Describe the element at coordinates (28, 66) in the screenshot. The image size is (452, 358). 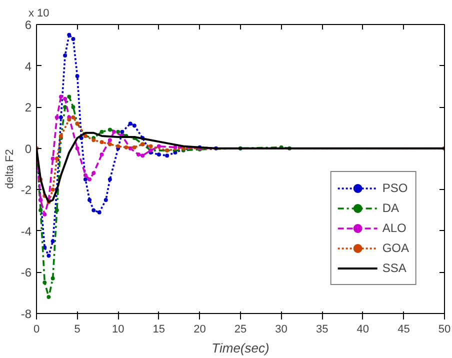
I see `y-tick-label: 4` at that location.